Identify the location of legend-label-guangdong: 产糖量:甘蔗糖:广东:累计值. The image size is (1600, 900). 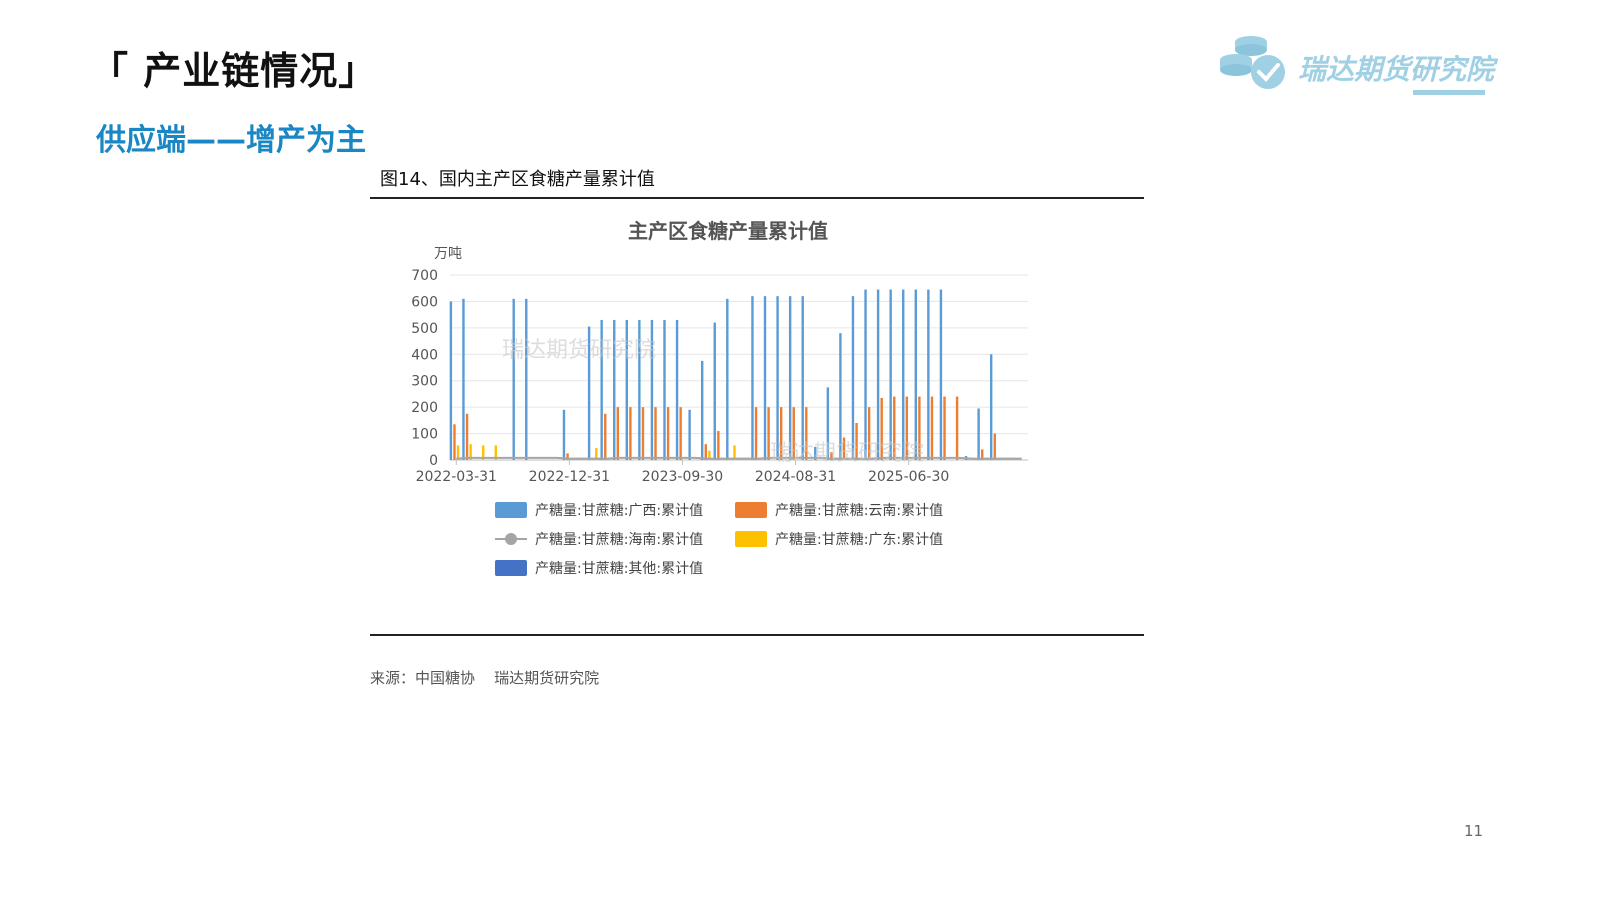
(859, 540).